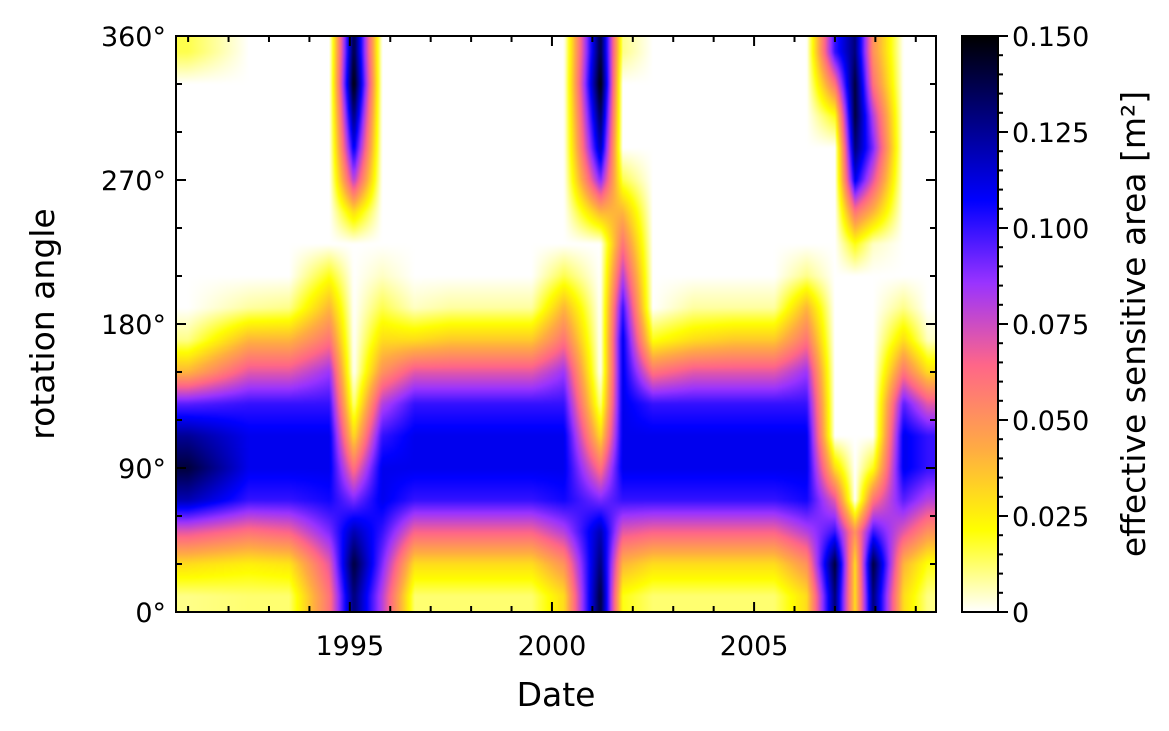 The image size is (1169, 731). Describe the element at coordinates (142, 469) in the screenshot. I see `y-tick-label: 90°` at that location.